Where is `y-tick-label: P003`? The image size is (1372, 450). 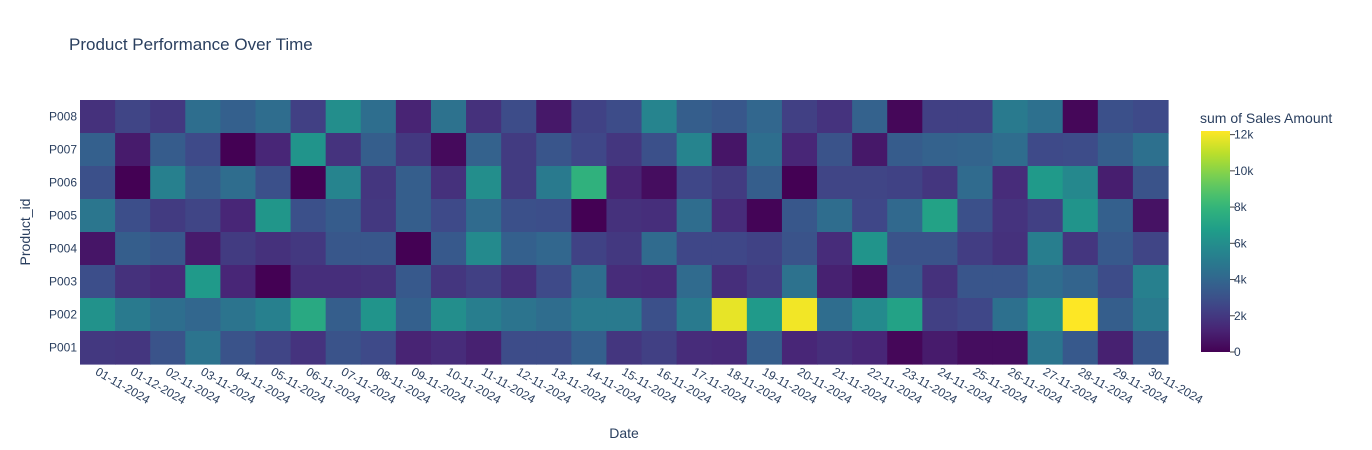
y-tick-label: P003 is located at coordinates (63, 282).